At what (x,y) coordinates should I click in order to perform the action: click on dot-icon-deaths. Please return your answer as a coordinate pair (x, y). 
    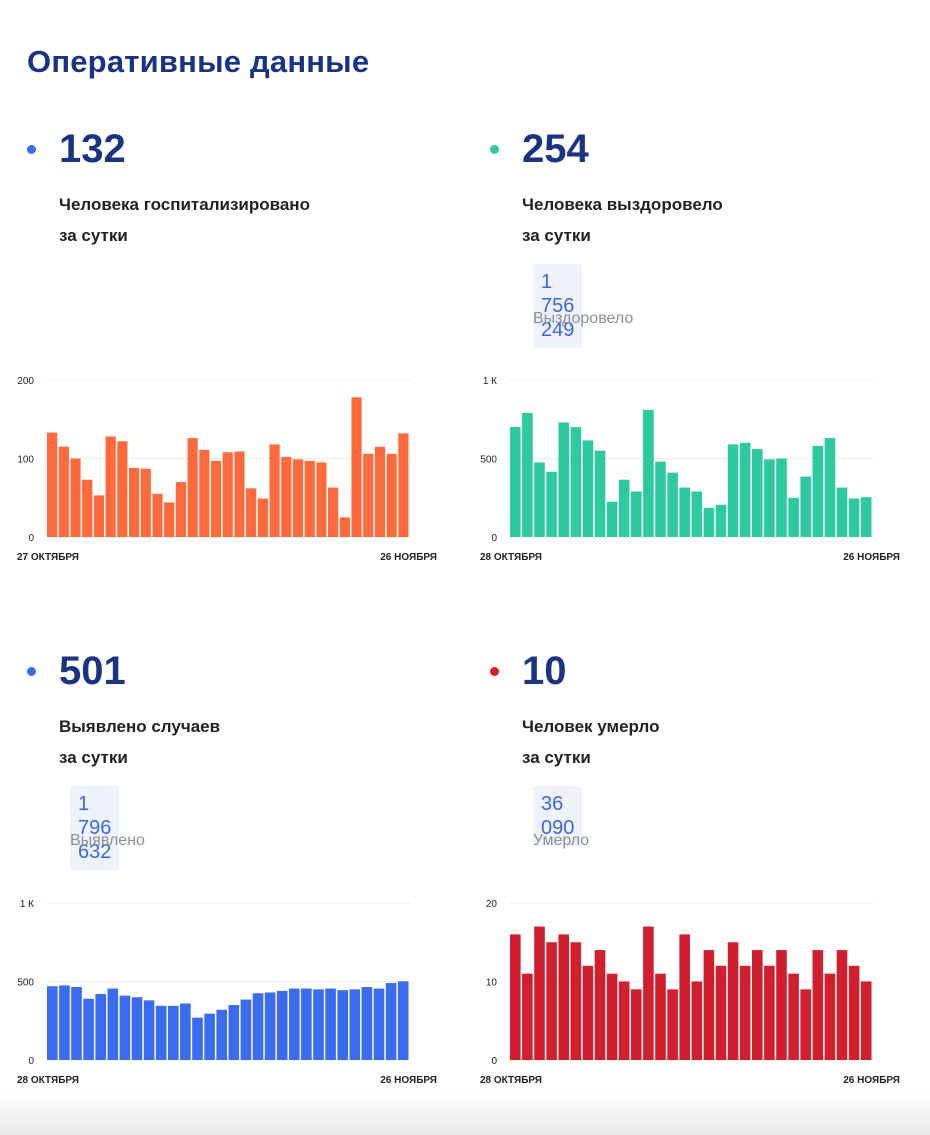
    Looking at the image, I should click on (494, 671).